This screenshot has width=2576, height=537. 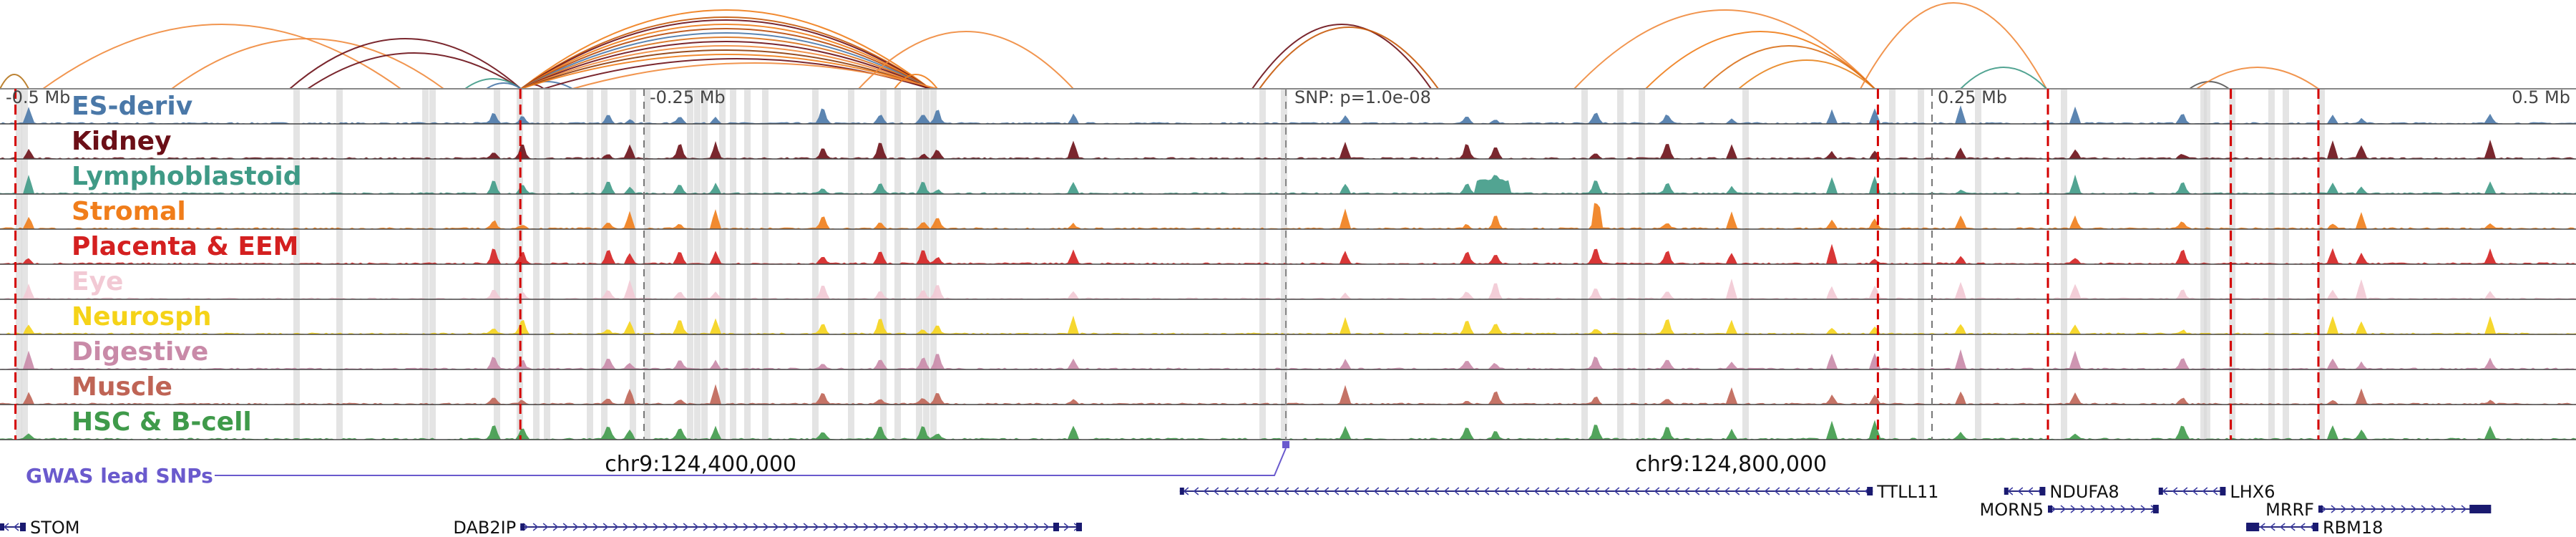 What do you see at coordinates (129, 211) in the screenshot?
I see `track-label: Stromal` at bounding box center [129, 211].